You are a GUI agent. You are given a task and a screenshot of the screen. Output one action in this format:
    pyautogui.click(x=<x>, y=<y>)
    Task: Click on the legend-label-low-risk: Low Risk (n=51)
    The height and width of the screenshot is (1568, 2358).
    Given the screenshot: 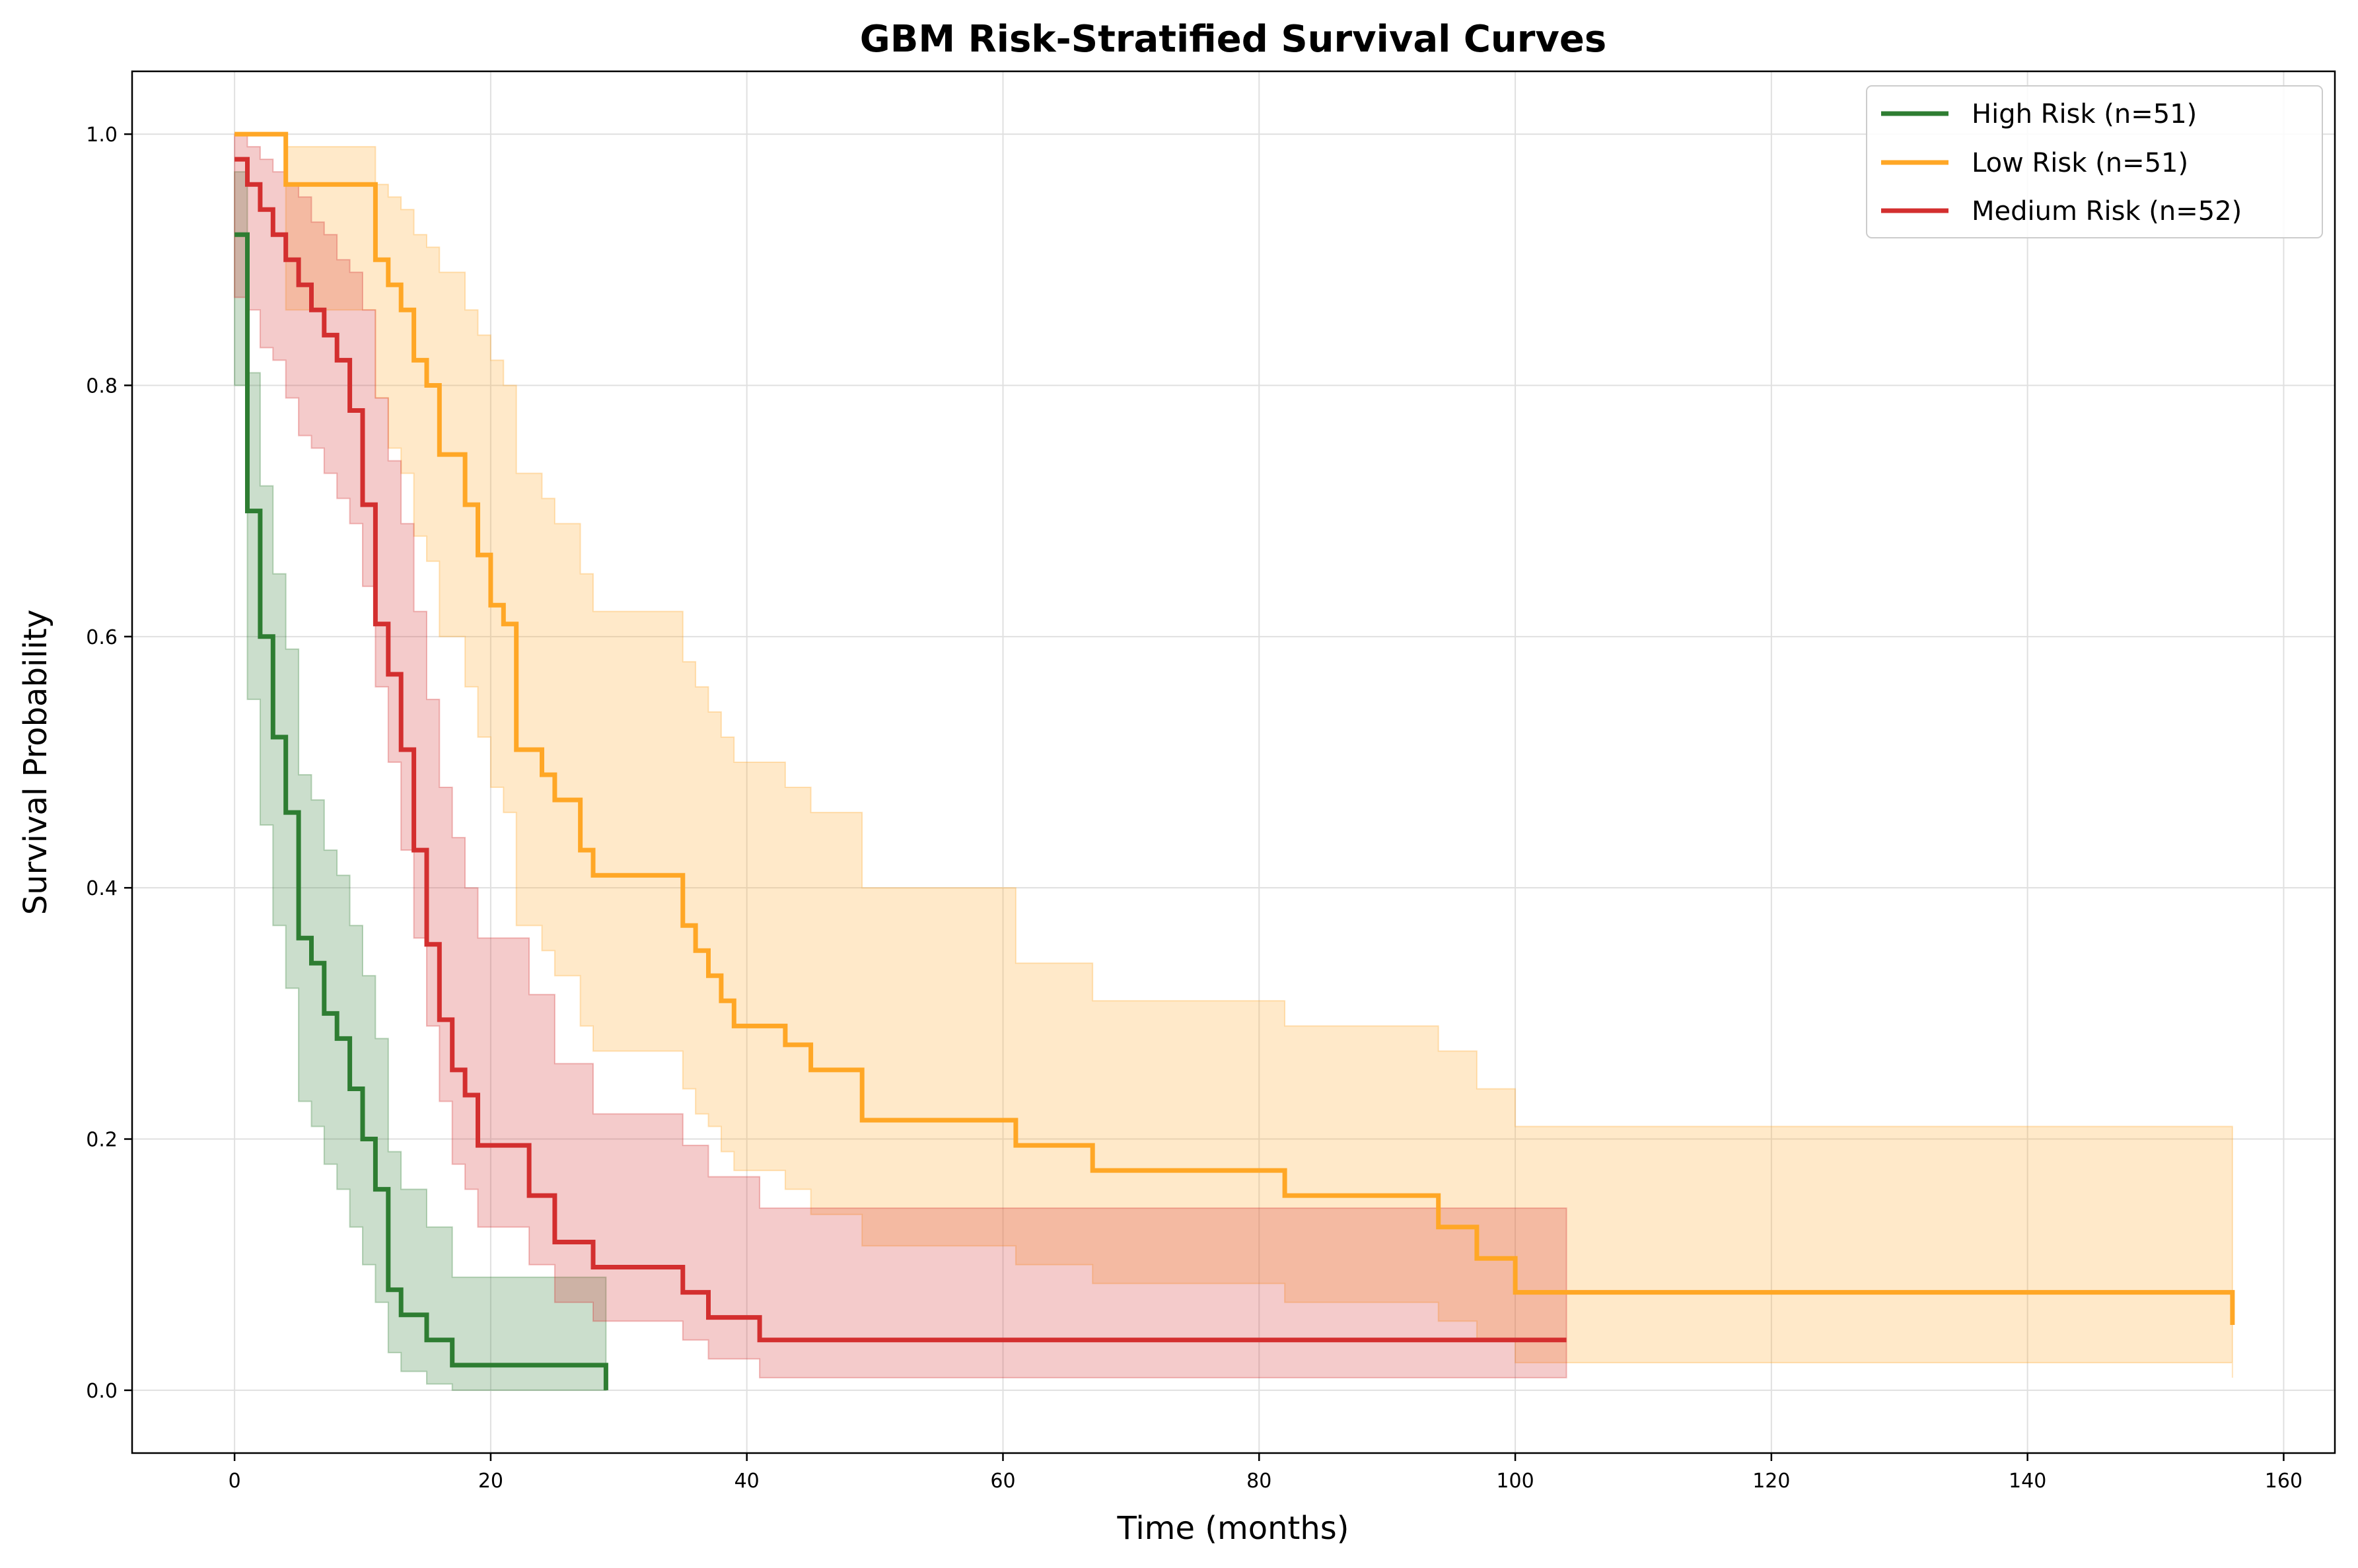 What is the action you would take?
    pyautogui.click(x=2080, y=163)
    